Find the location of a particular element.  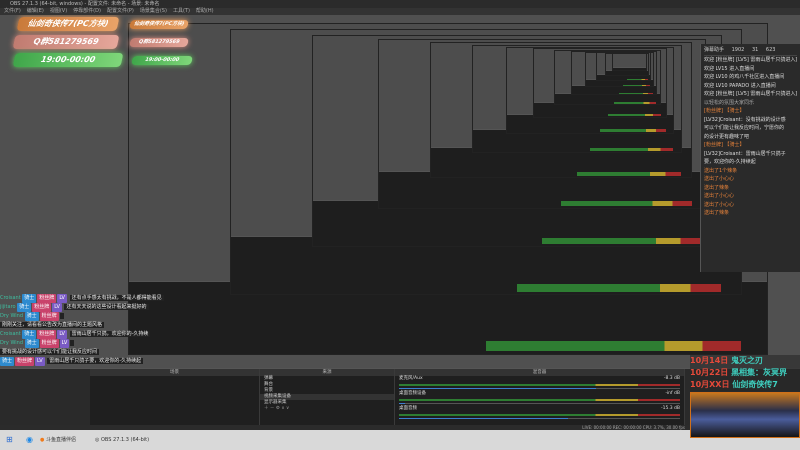

schedule-date: 10月22日 is located at coordinates (709, 372).